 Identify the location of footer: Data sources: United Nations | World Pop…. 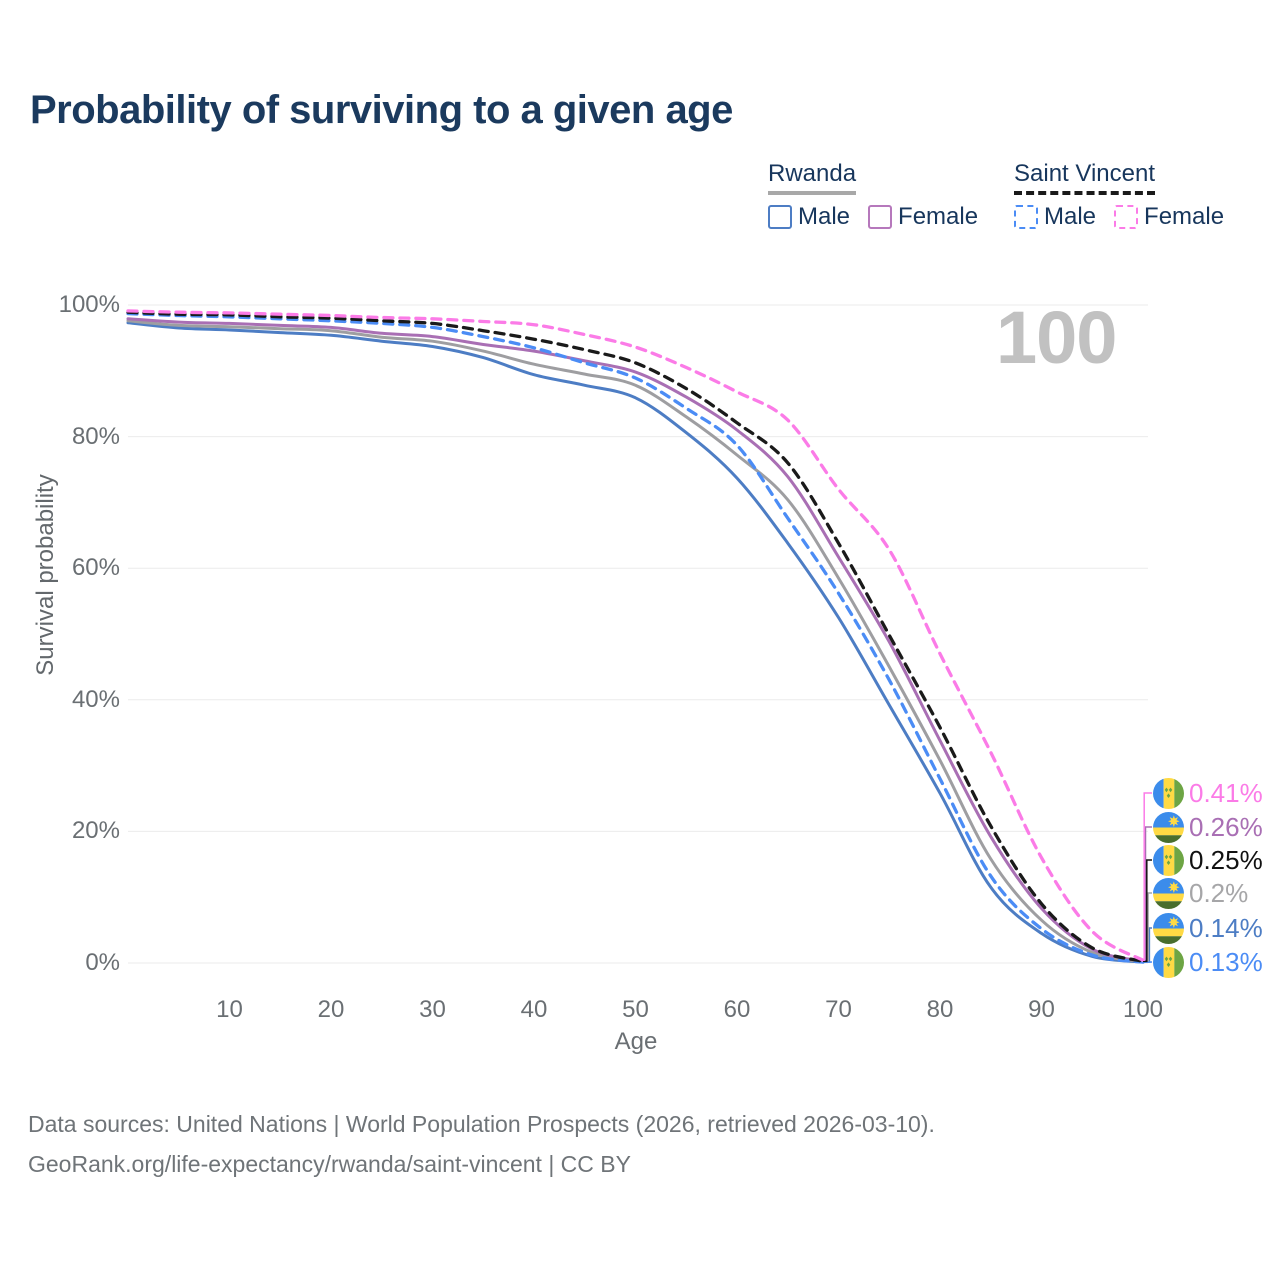
(481, 1144).